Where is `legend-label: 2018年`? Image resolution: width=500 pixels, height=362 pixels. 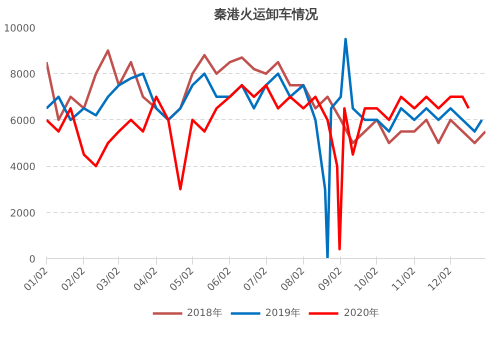 legend-label: 2018年 is located at coordinates (204, 313).